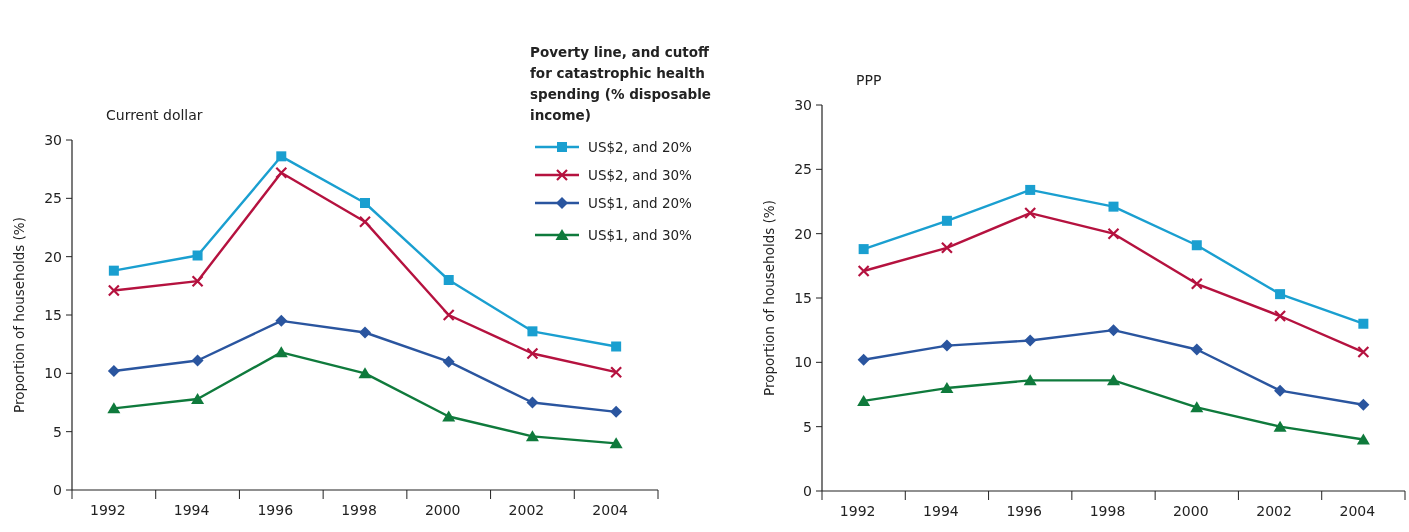  I want to click on legend-label: US$1, and 30%, so click(640, 234).